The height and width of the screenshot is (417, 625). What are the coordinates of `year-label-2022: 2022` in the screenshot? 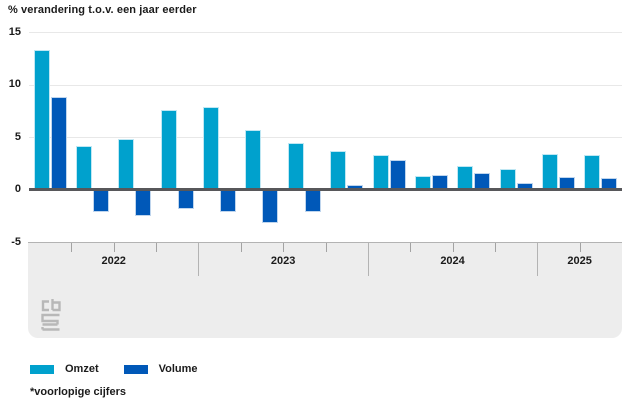 It's located at (113, 261).